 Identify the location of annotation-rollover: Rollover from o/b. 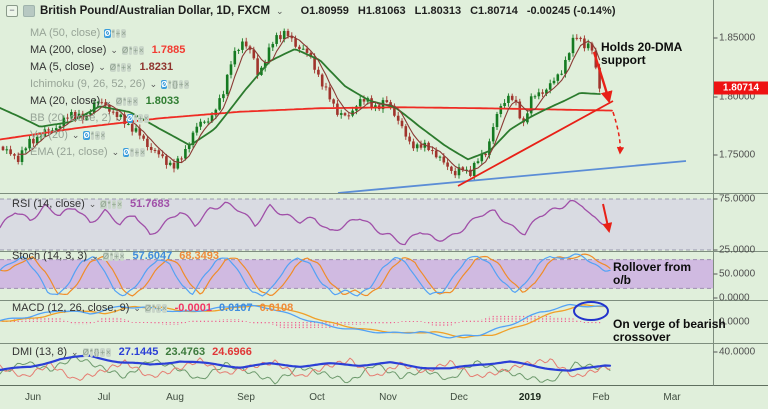
(652, 274).